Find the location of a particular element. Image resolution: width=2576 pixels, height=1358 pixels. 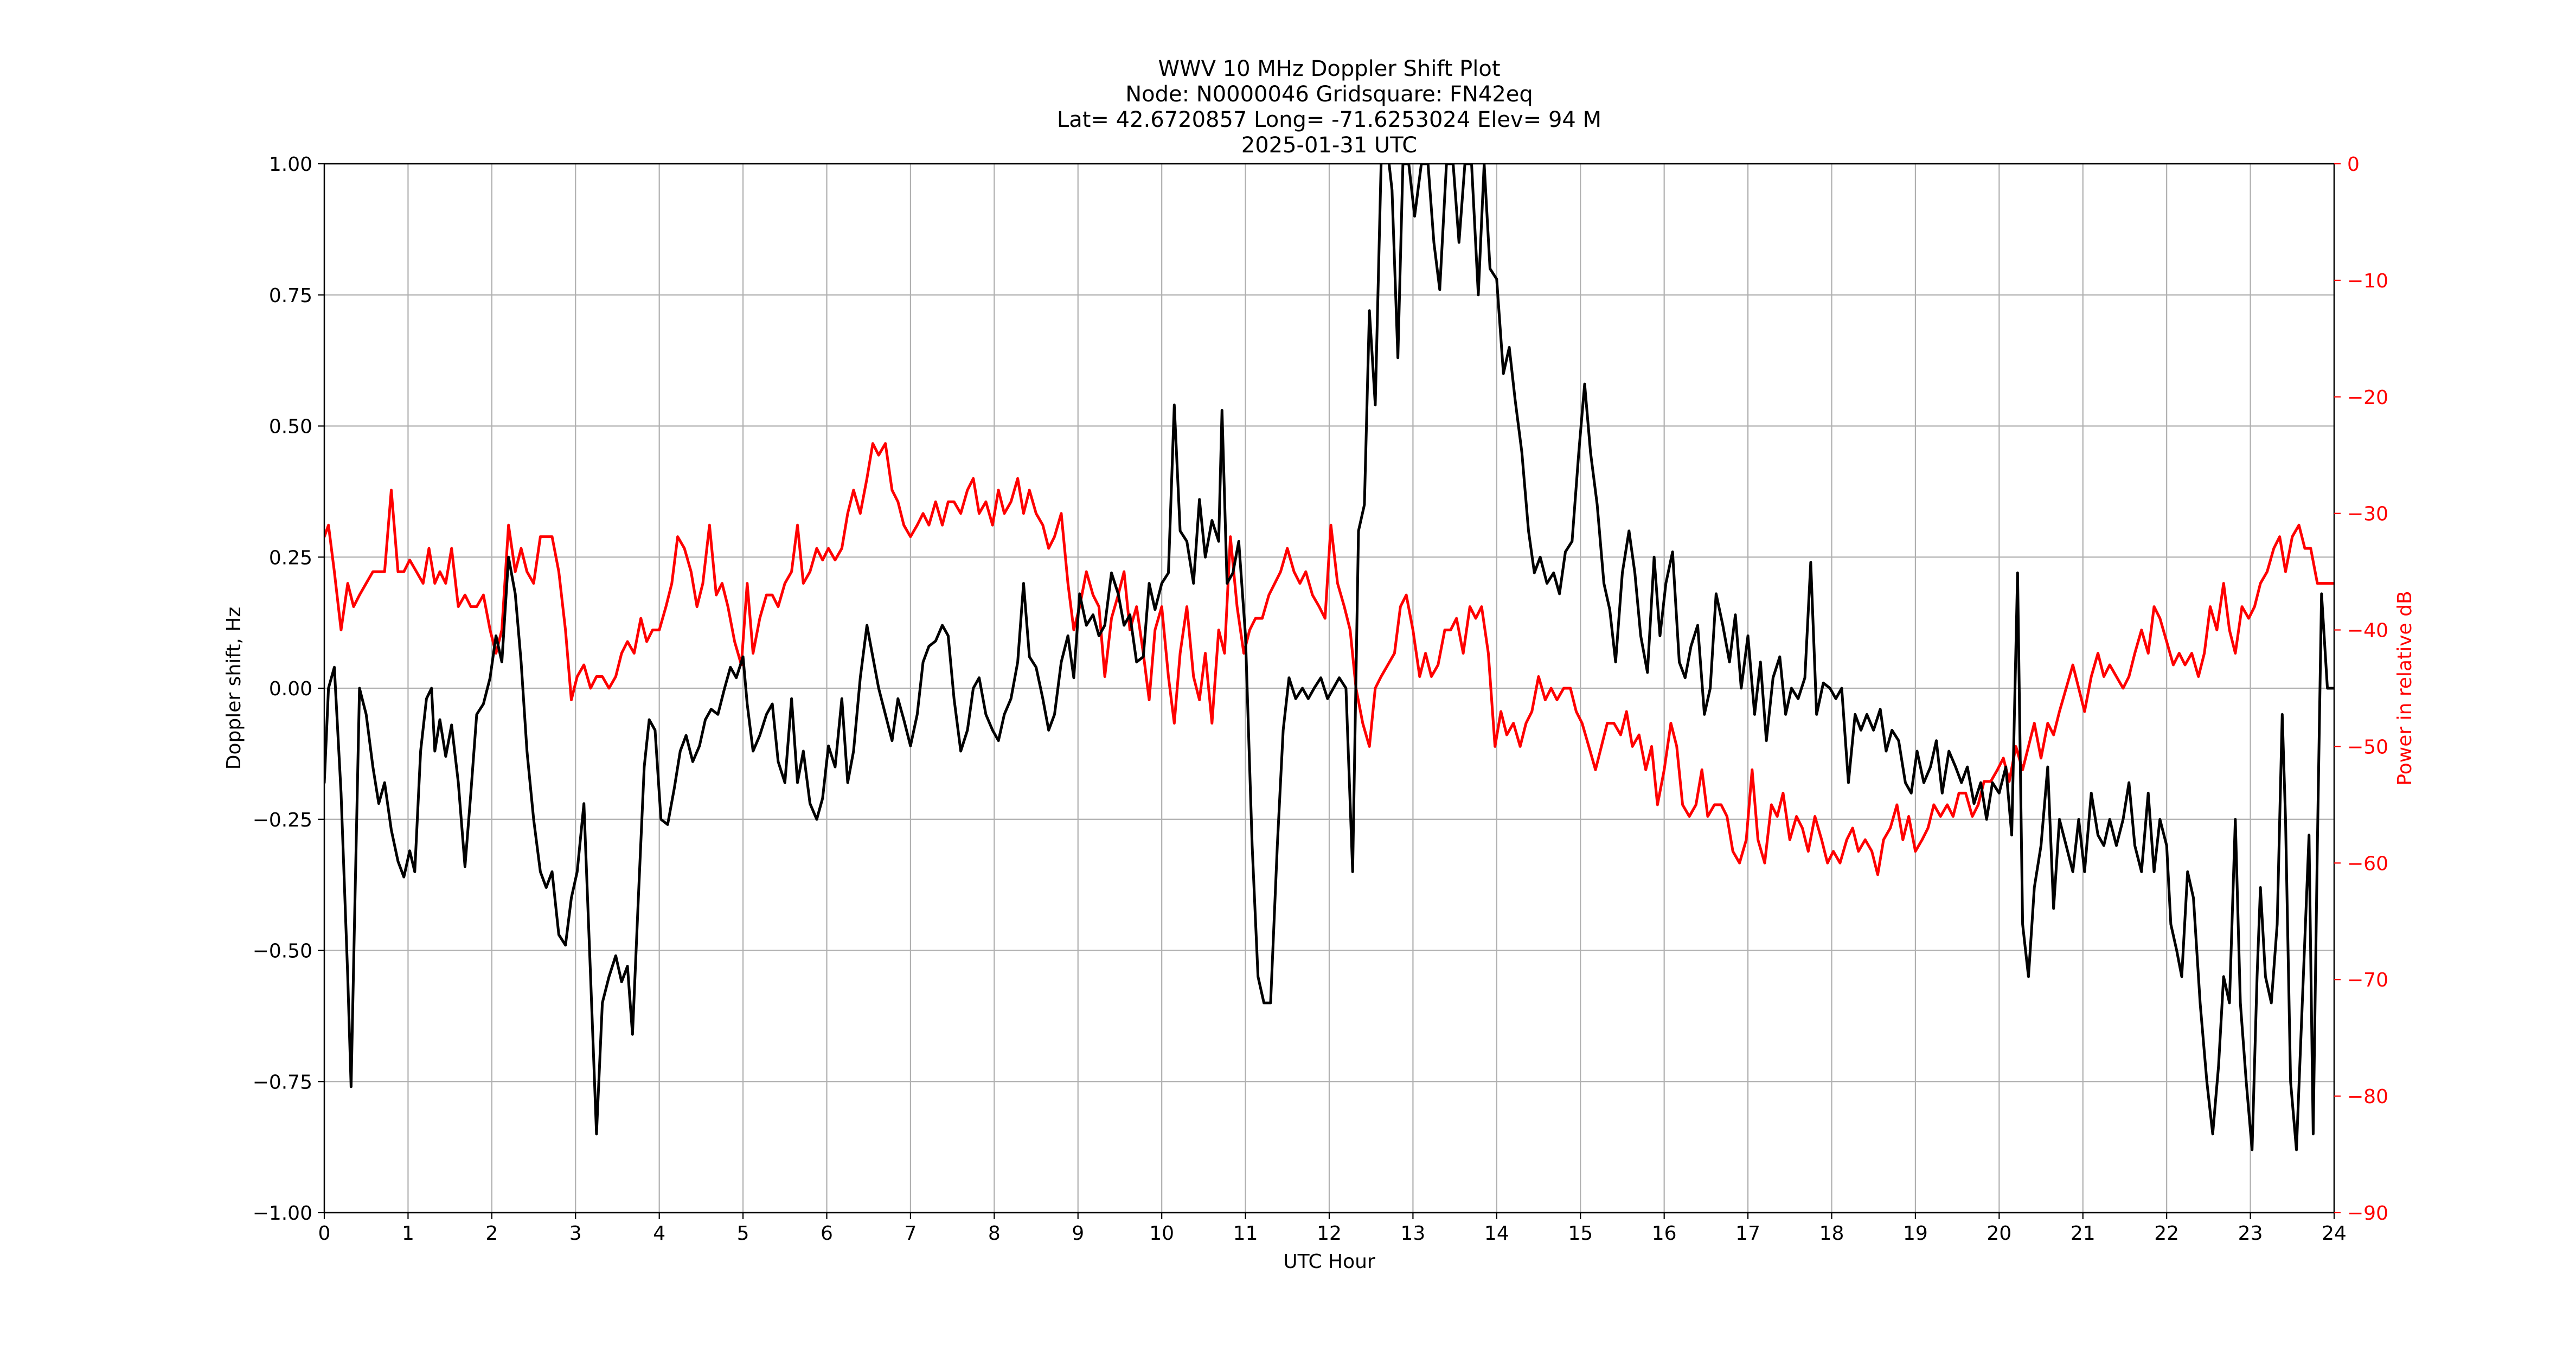

x-tick-label-19: 19 is located at coordinates (1915, 1233).